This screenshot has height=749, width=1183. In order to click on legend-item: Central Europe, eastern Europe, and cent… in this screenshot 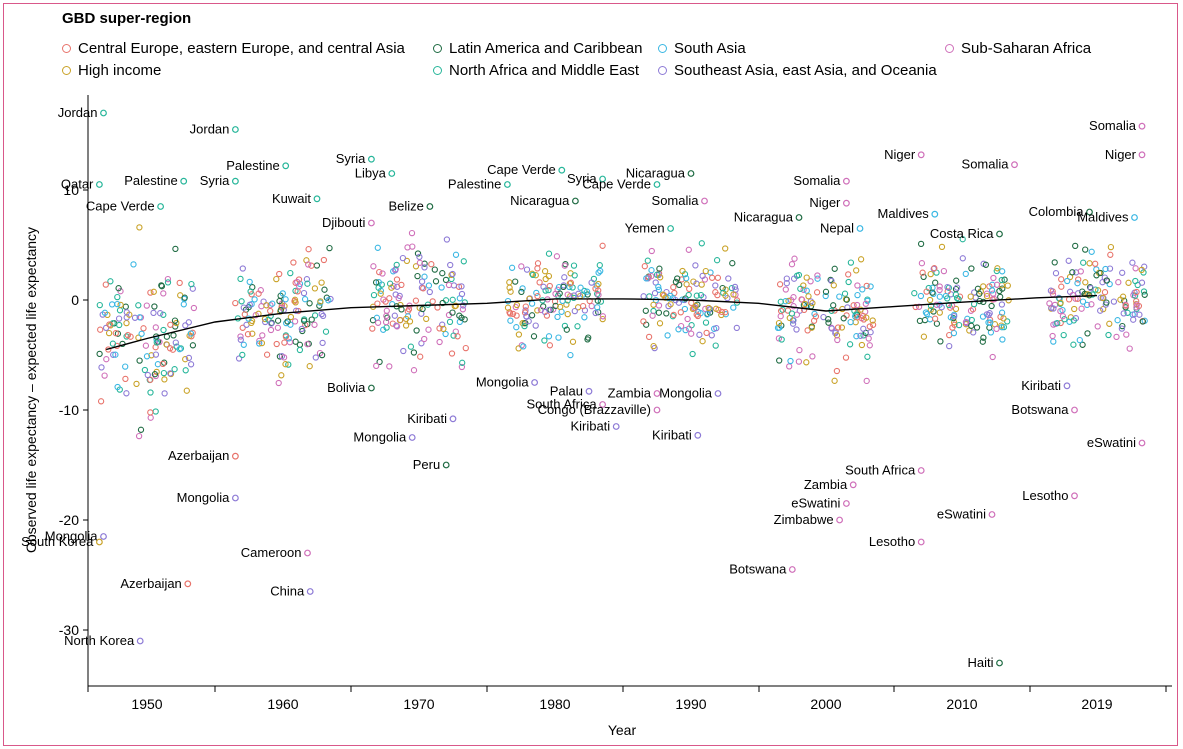, I will do `click(233, 48)`.